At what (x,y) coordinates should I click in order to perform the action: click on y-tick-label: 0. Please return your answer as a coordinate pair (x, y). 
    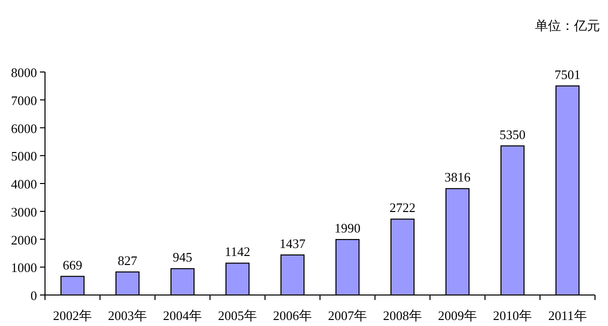
    Looking at the image, I should click on (33, 295).